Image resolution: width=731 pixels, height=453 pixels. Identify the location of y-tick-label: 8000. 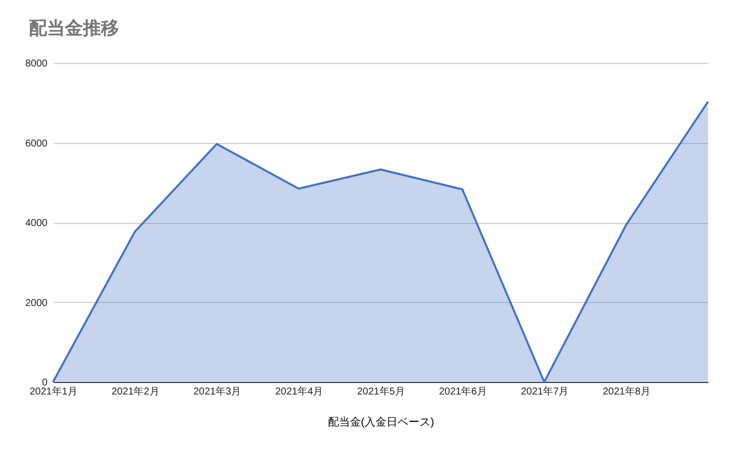
(36, 64).